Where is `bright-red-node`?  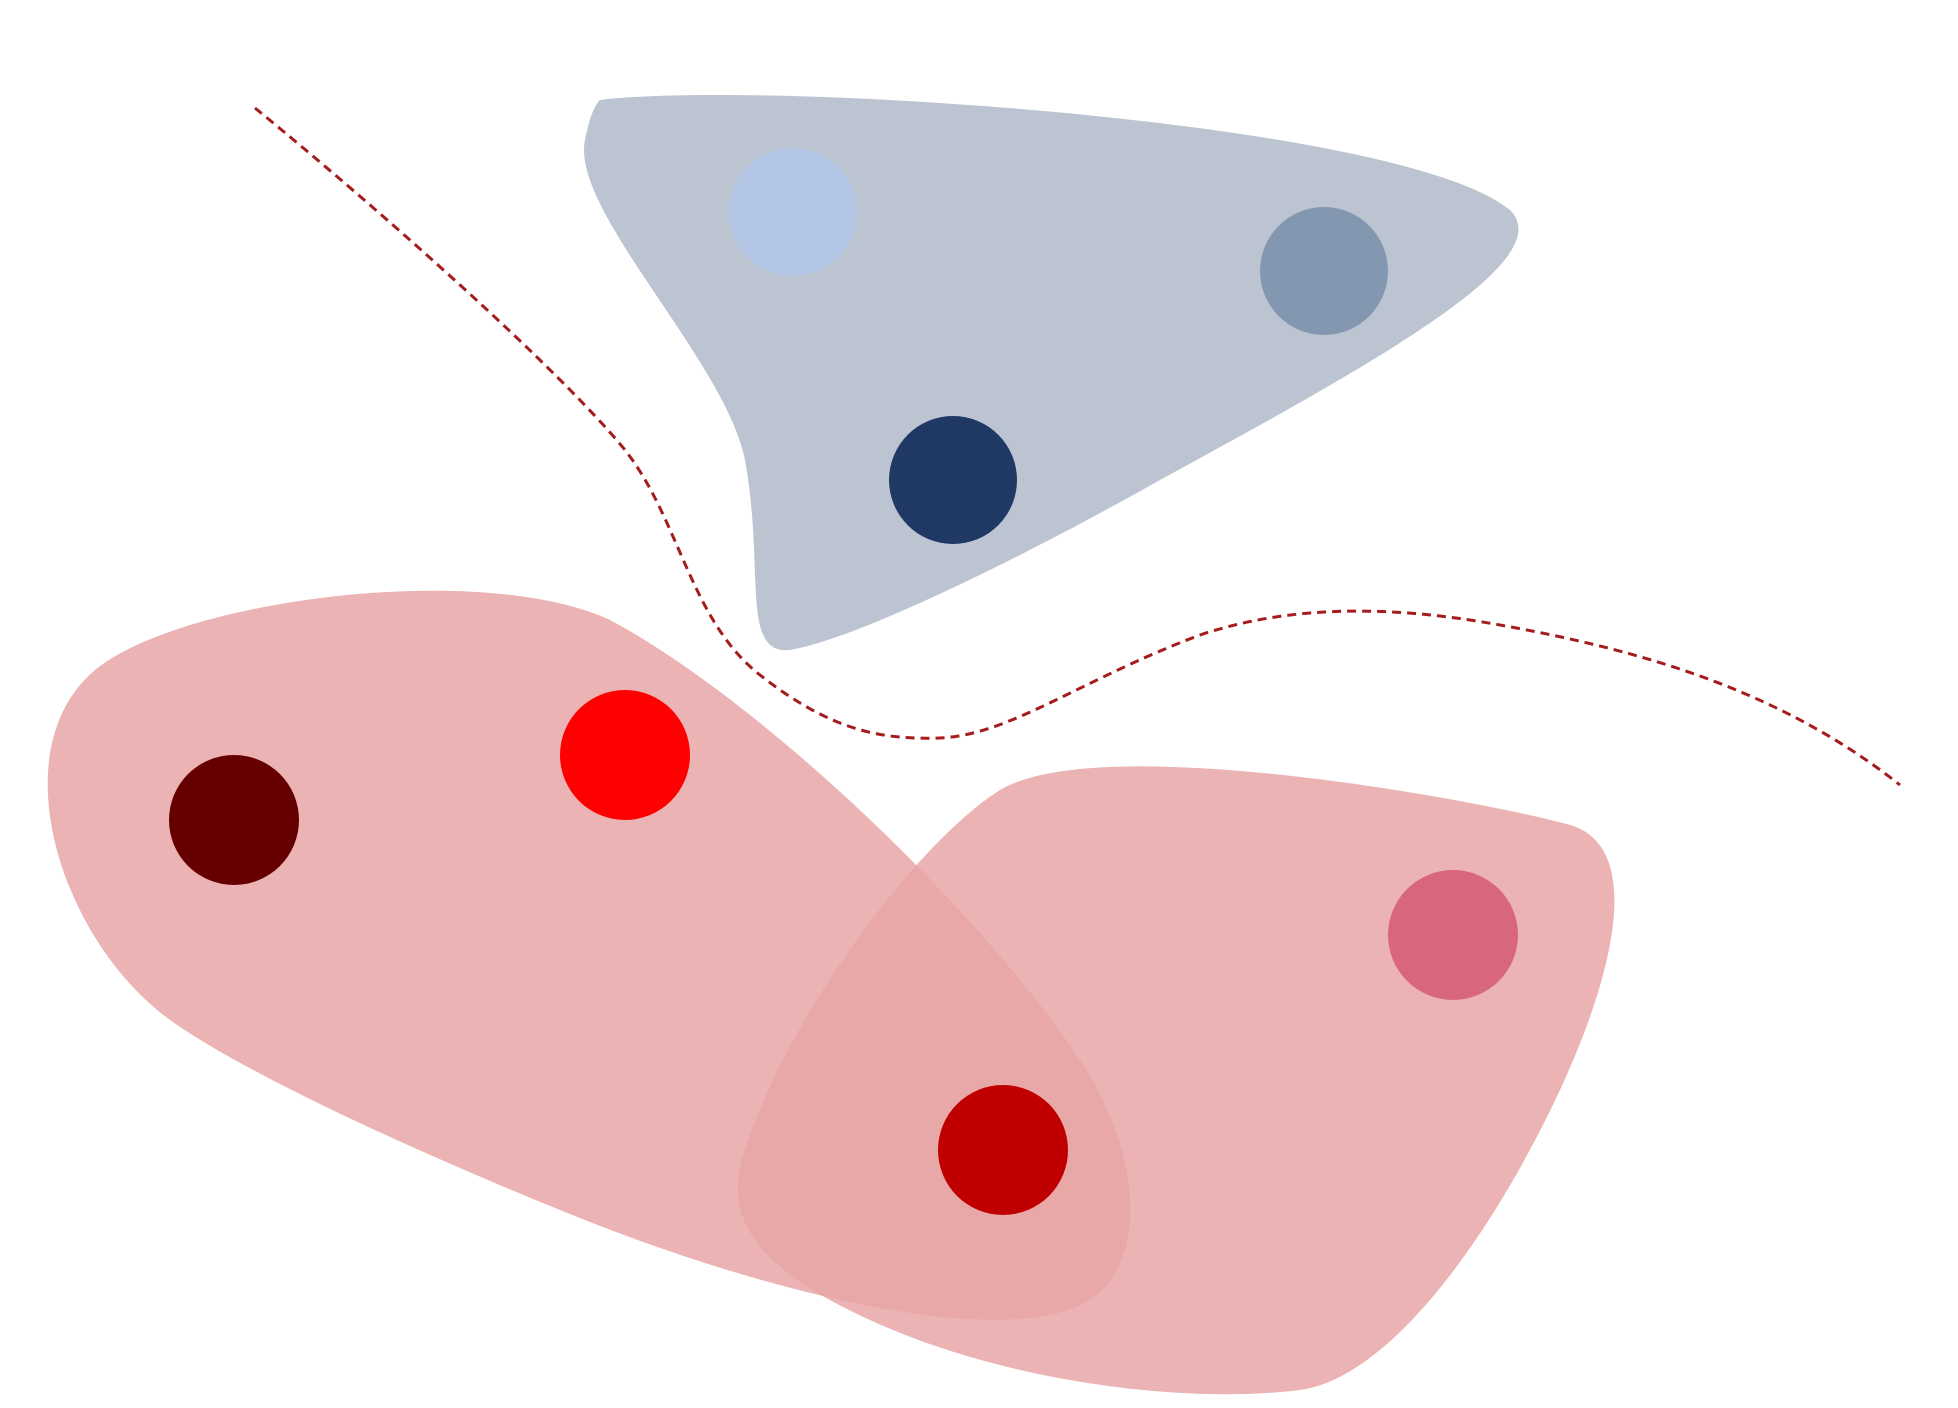 bright-red-node is located at coordinates (625, 755).